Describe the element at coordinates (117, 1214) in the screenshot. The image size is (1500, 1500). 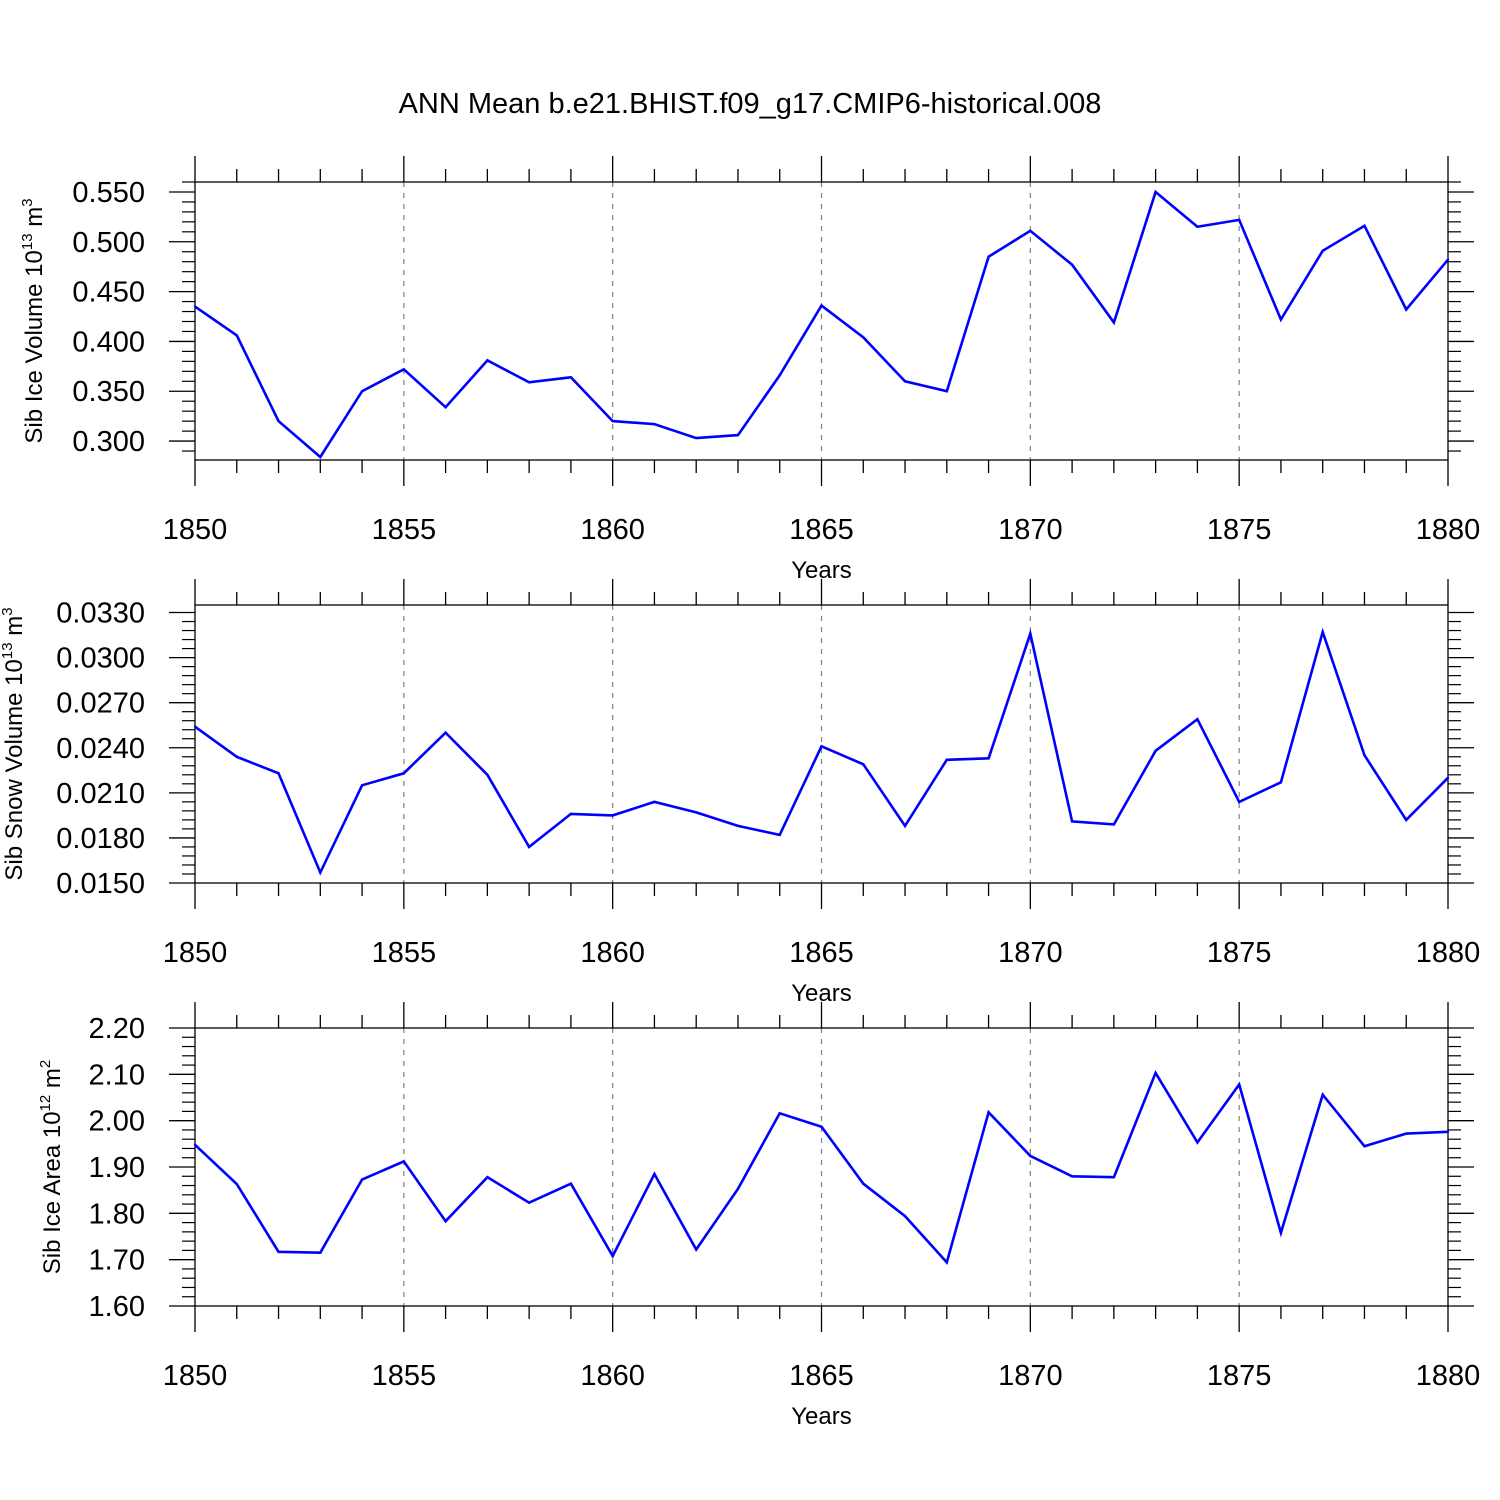
I see `y-tick-label: 1.80` at that location.